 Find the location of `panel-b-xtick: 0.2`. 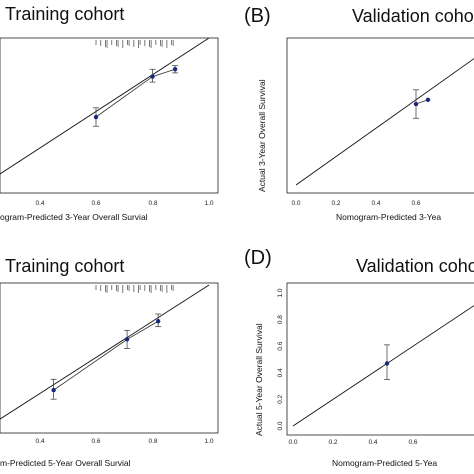

panel-b-xtick: 0.2 is located at coordinates (335, 203).